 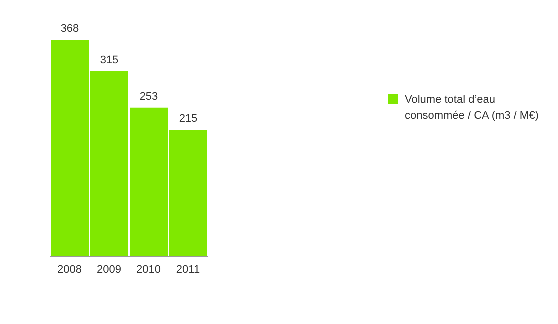 What do you see at coordinates (148, 270) in the screenshot?
I see `x-tick-label: 2010` at bounding box center [148, 270].